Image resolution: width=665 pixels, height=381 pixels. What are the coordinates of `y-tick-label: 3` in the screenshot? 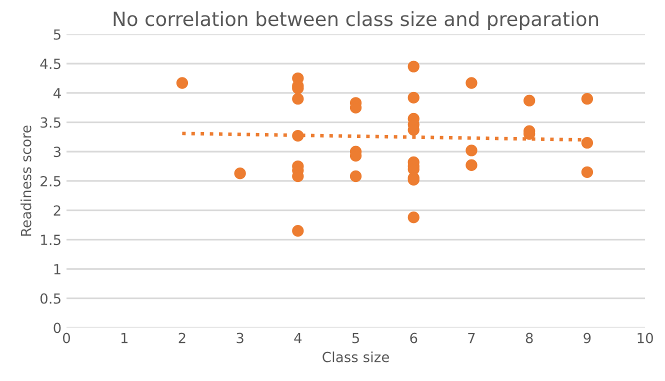 It's located at (57, 152).